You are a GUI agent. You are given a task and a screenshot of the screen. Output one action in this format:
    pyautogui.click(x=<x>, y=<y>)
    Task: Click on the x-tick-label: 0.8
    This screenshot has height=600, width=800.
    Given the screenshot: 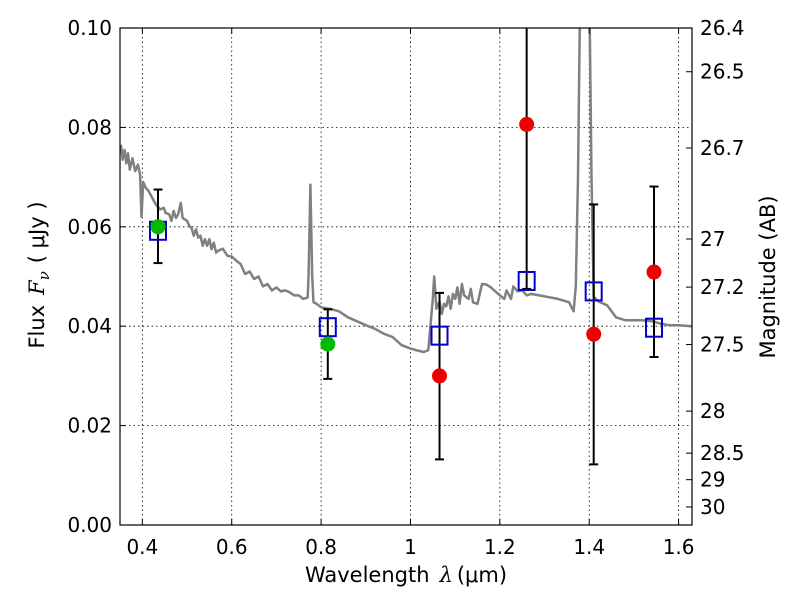 What is the action you would take?
    pyautogui.click(x=321, y=547)
    